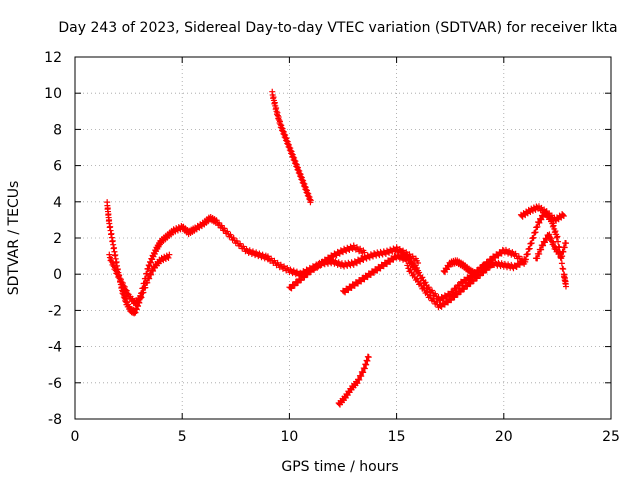 This screenshot has height=480, width=640. I want to click on y-tick-label: 10, so click(53, 94).